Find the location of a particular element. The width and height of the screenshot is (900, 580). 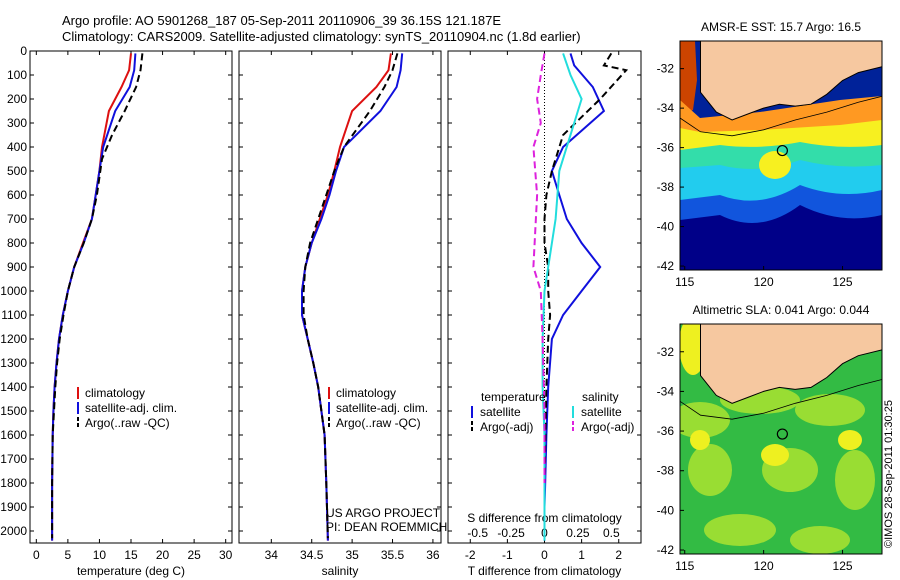

ytick-label: 1600 is located at coordinates (13, 435).